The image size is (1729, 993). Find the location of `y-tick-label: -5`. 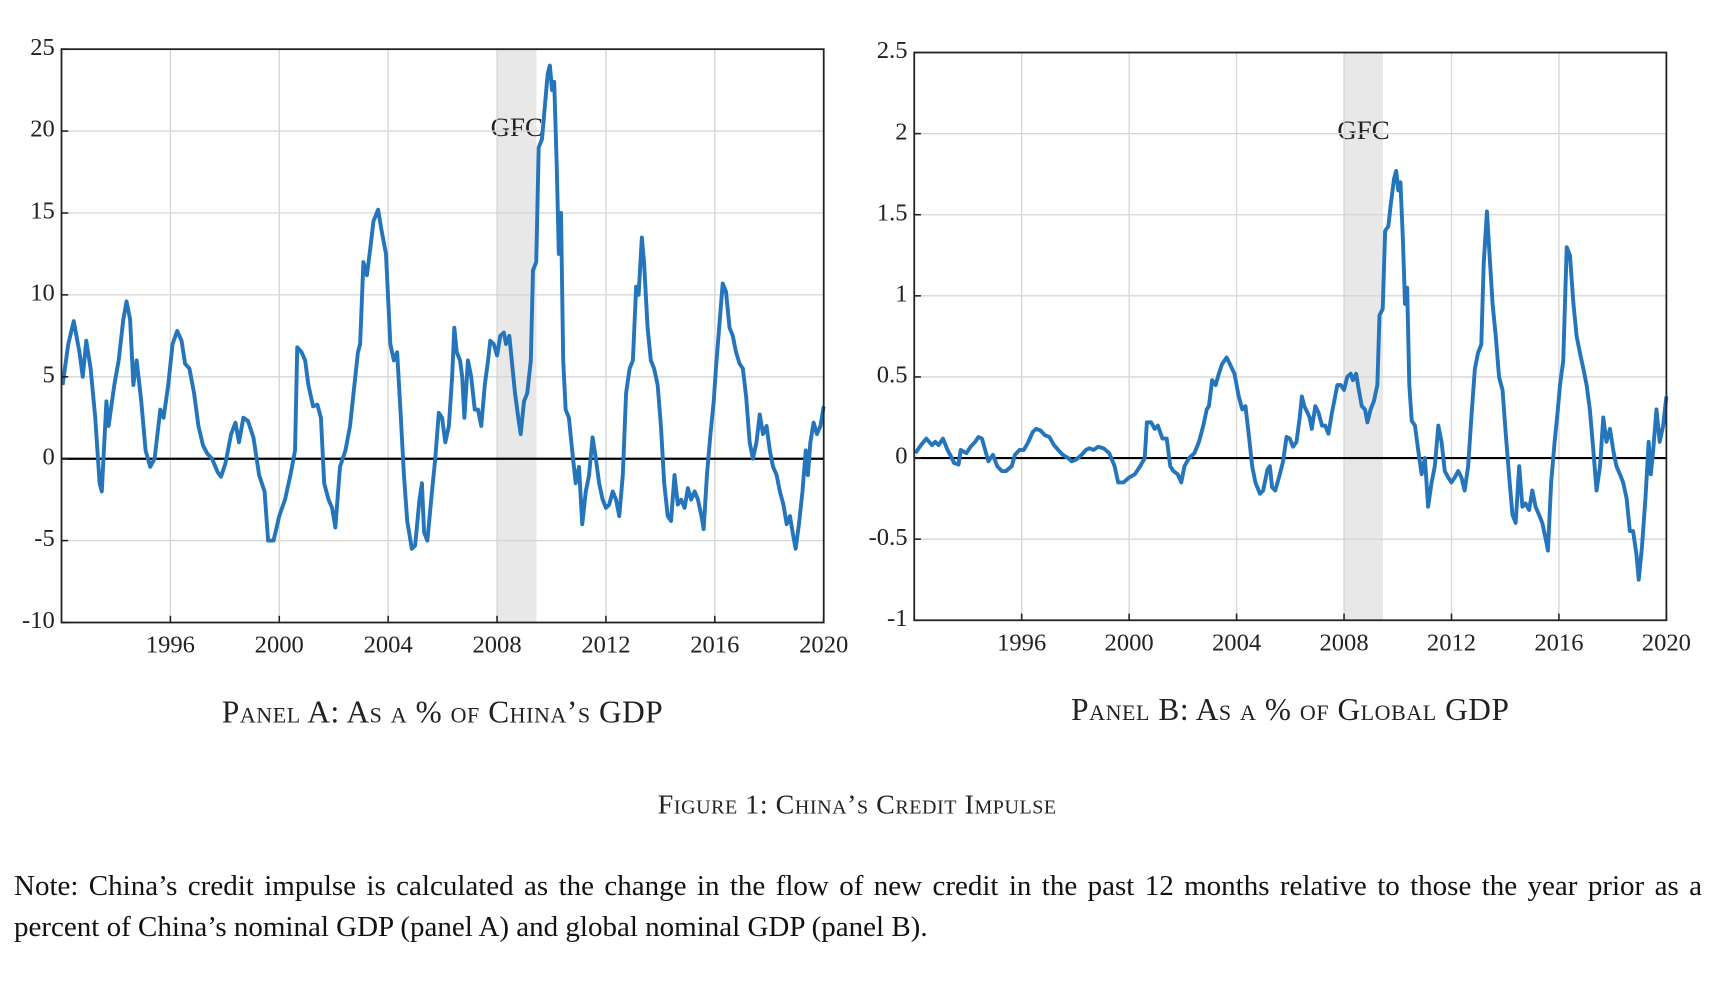

y-tick-label: -5 is located at coordinates (44, 538).